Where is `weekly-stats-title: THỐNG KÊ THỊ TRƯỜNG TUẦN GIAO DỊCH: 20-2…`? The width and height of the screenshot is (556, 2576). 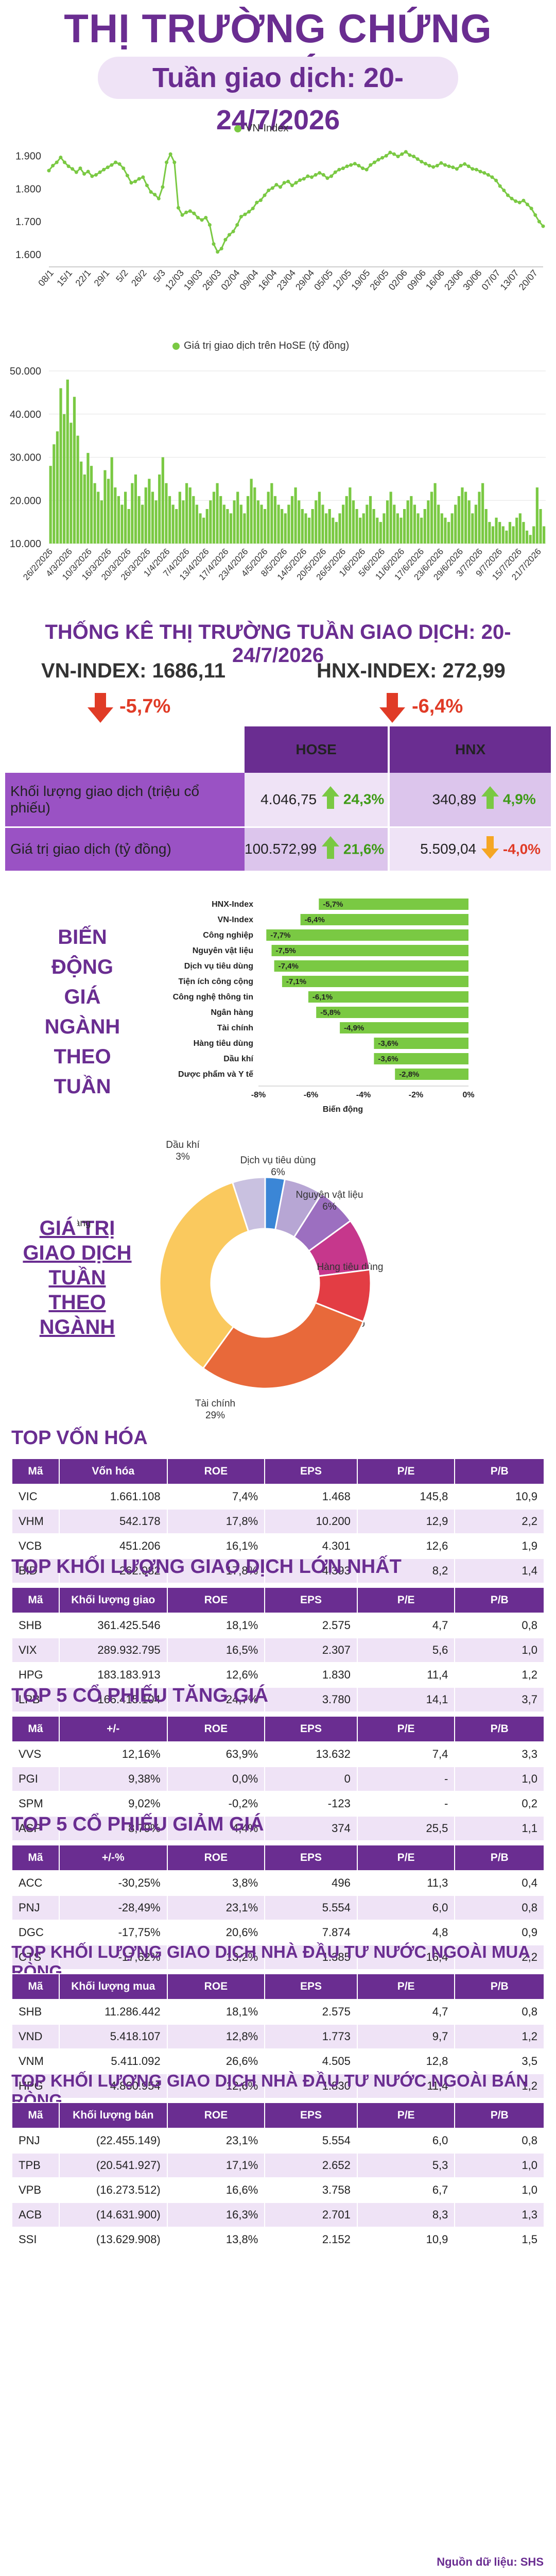
weekly-stats-title: THỐNG KÊ THỊ TRƯỜNG TUẦN GIAO DỊCH: 20-2… is located at coordinates (278, 644).